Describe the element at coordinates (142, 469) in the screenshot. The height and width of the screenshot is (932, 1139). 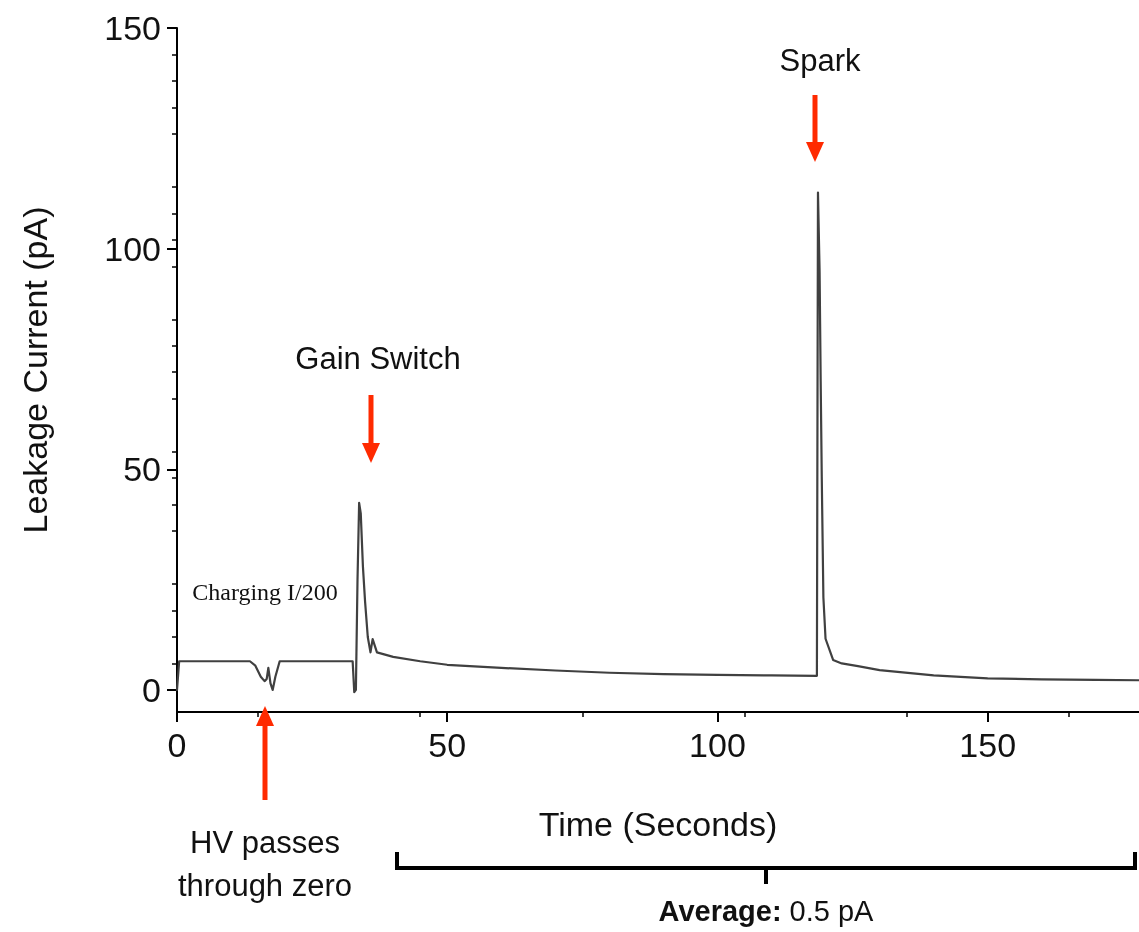
I see `y-tick-label: 50` at that location.